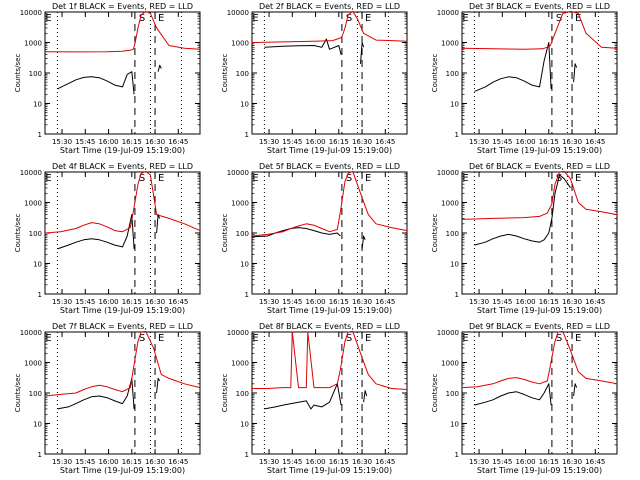  I want to click on chart-title: Det 7f BLACK = Events, RED = LLD, so click(122, 326).